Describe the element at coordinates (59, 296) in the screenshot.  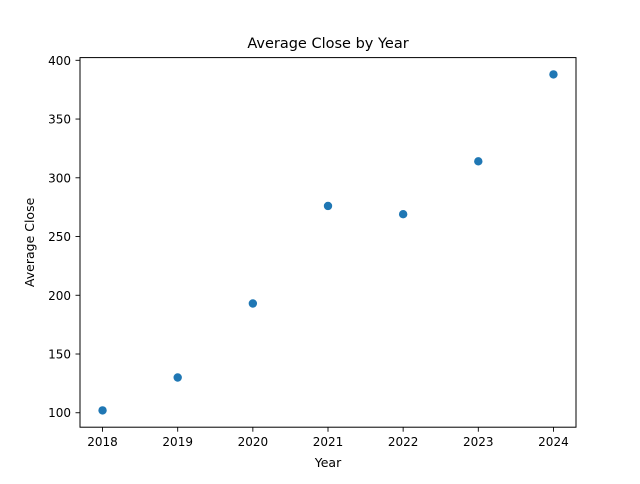
I see `y-tick-label: 200` at that location.